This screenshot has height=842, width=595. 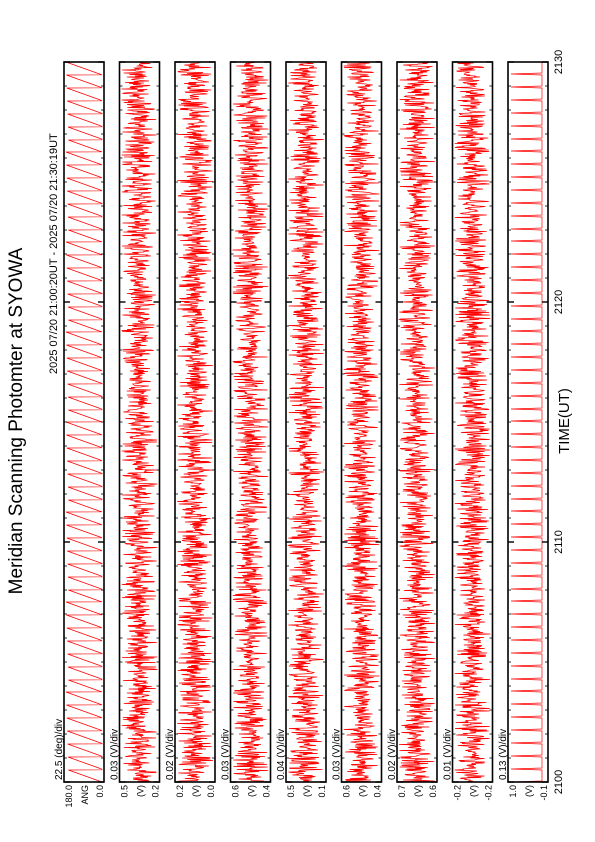 What do you see at coordinates (281, 754) in the screenshot?
I see `panel-5-scale-label: 0.04 (V)/div` at bounding box center [281, 754].